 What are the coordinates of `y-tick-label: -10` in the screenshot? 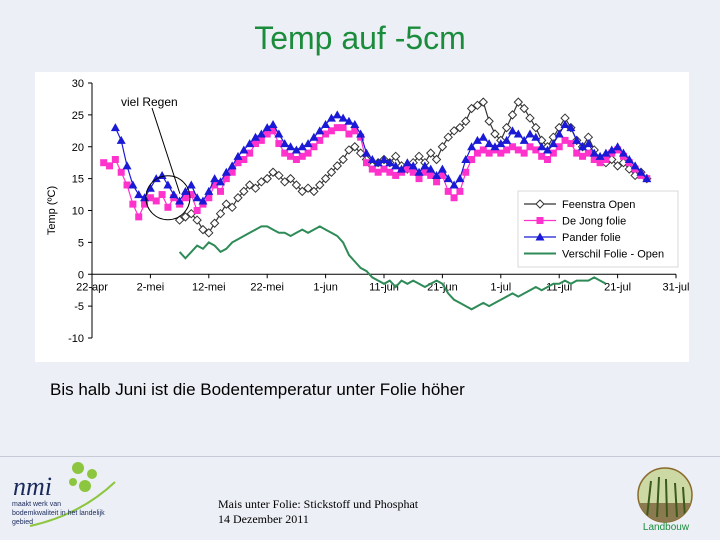 It's located at (76, 339).